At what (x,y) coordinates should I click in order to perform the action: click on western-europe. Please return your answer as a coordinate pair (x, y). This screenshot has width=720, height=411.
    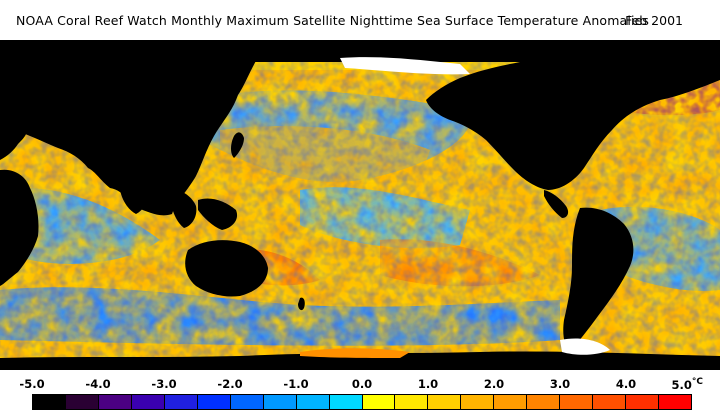
    Looking at the image, I should click on (14, 107).